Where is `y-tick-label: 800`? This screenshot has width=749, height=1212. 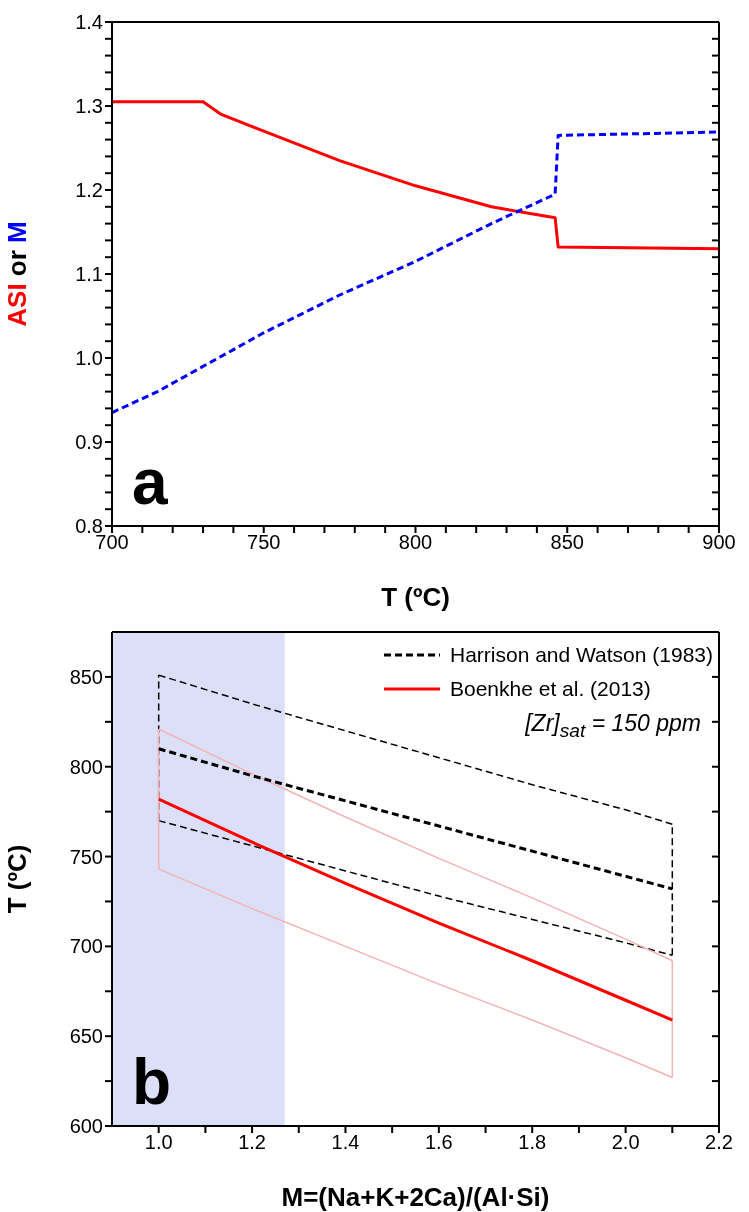 y-tick-label: 800 is located at coordinates (86, 766).